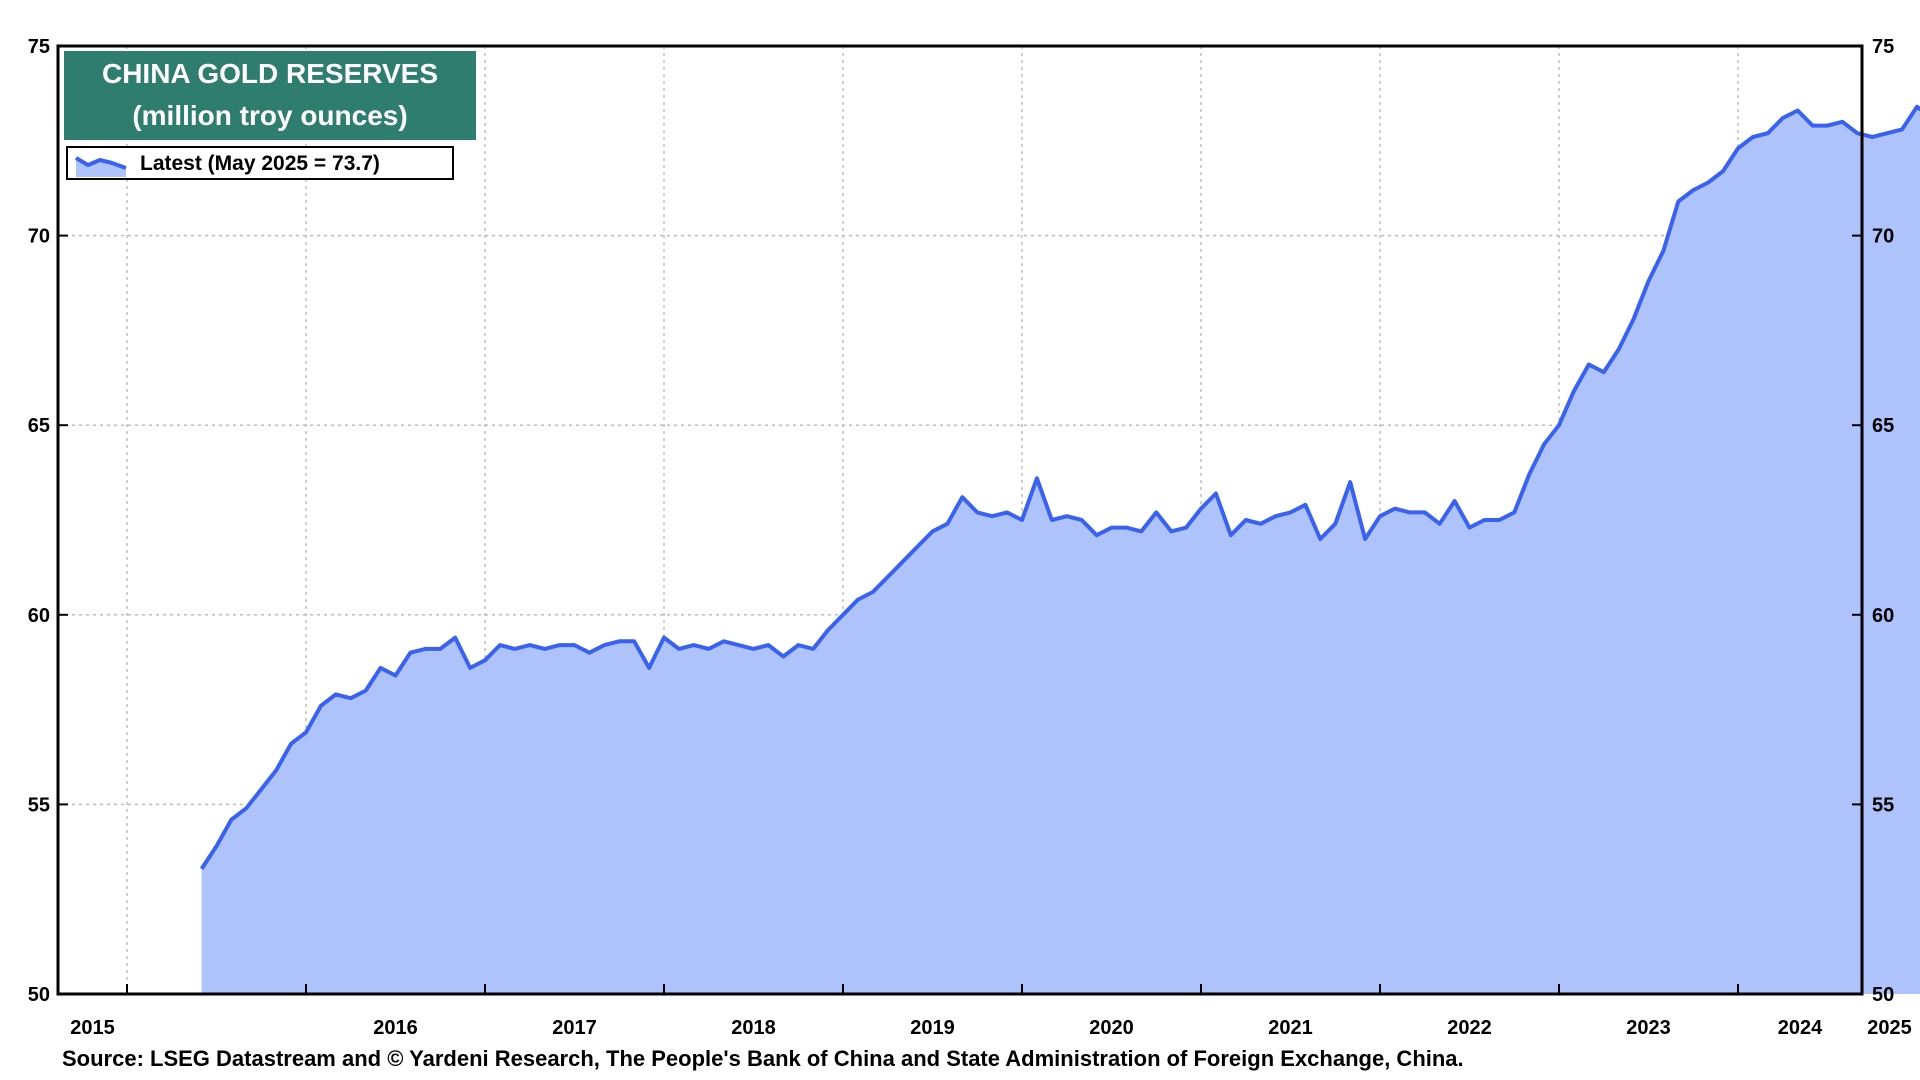 Image resolution: width=1920 pixels, height=1080 pixels. I want to click on y-tick-label-right: 65, so click(1883, 426).